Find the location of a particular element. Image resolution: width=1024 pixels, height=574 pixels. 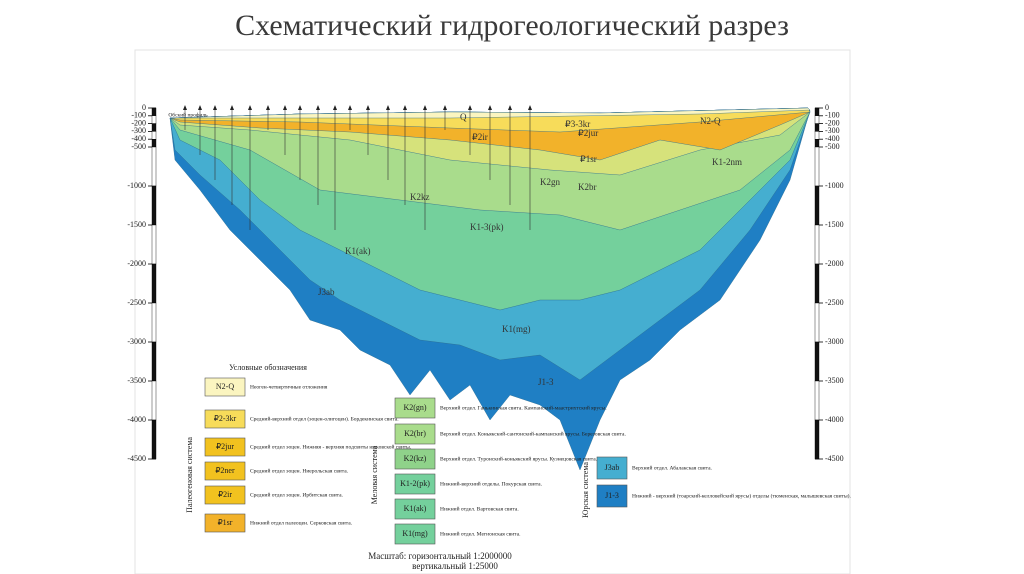

legend-text: Нижний отдел. Вартовская свита. is located at coordinates (479, 508).